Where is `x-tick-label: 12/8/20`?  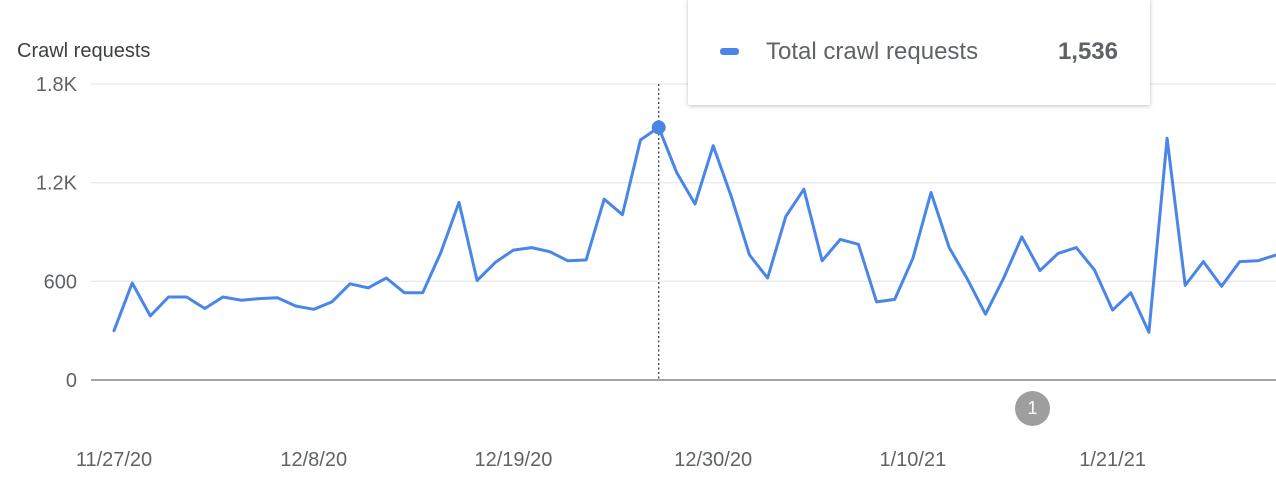
x-tick-label: 12/8/20 is located at coordinates (313, 460).